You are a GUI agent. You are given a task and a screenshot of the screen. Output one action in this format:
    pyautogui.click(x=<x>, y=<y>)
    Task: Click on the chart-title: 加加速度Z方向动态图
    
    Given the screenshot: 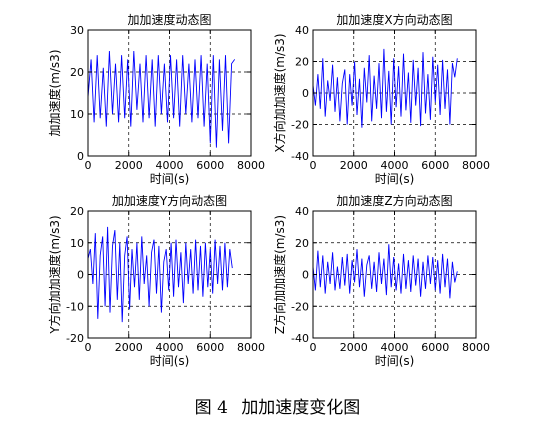 What is the action you would take?
    pyautogui.click(x=394, y=200)
    